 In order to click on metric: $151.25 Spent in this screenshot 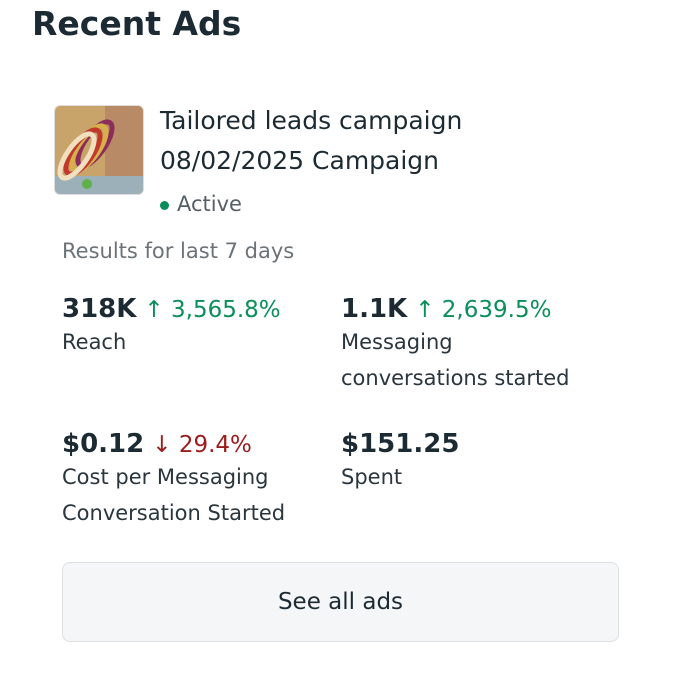, I will do `click(478, 462)`.